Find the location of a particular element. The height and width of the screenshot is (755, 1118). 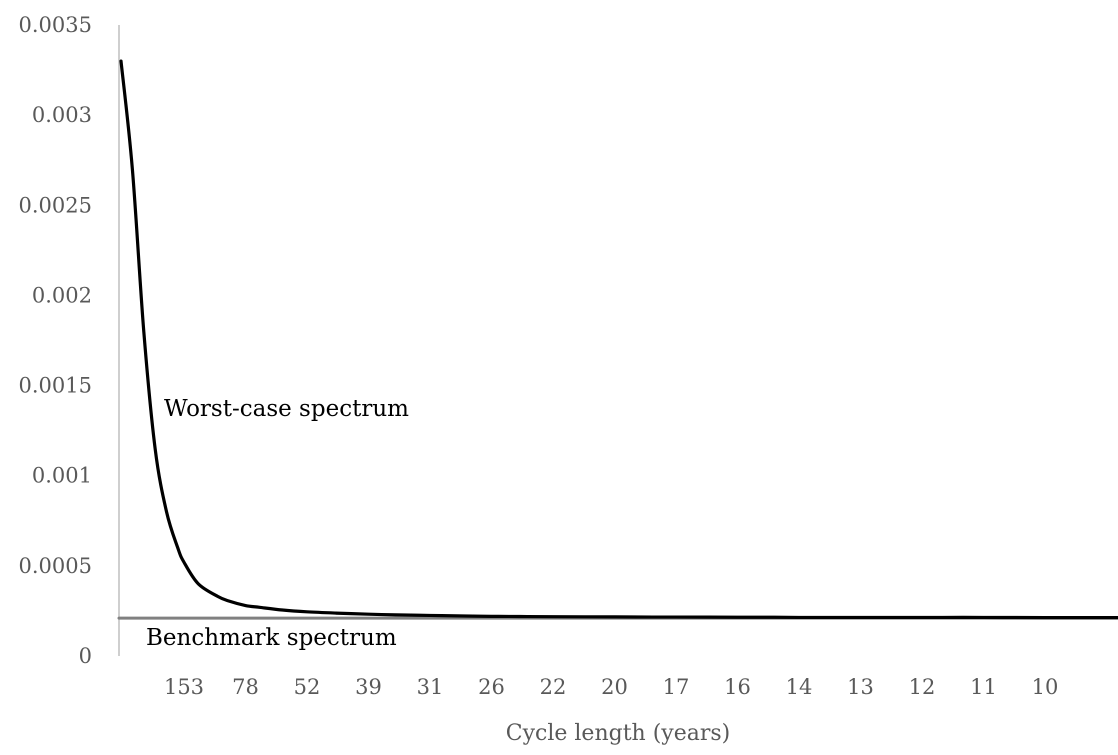

y-tick-label: 0.0035 is located at coordinates (55, 25).